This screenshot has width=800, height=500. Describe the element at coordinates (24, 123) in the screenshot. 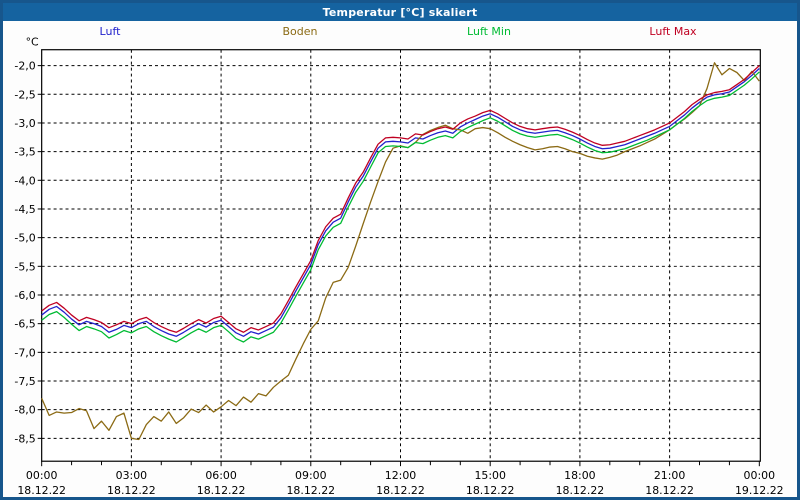

I see `y-tick-label: -3,0` at that location.